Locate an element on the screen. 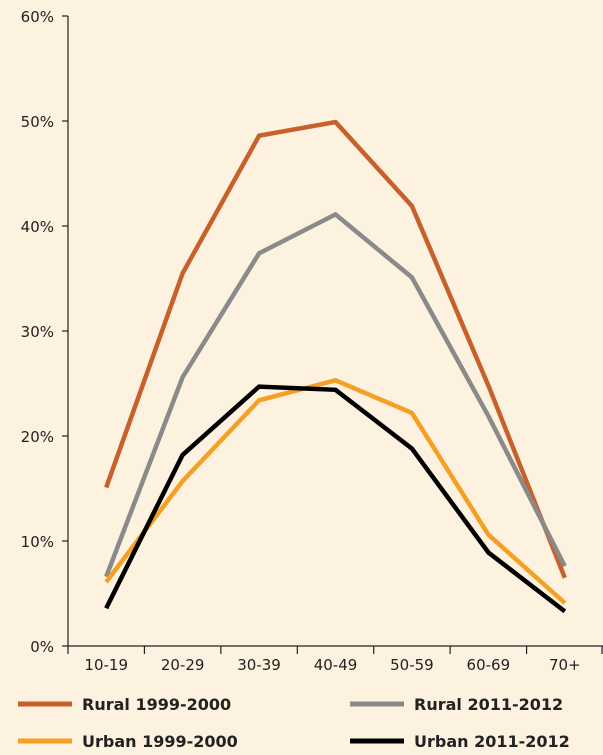 The height and width of the screenshot is (755, 603). legend-item-4: Urban 2011-2012 is located at coordinates (460, 741).